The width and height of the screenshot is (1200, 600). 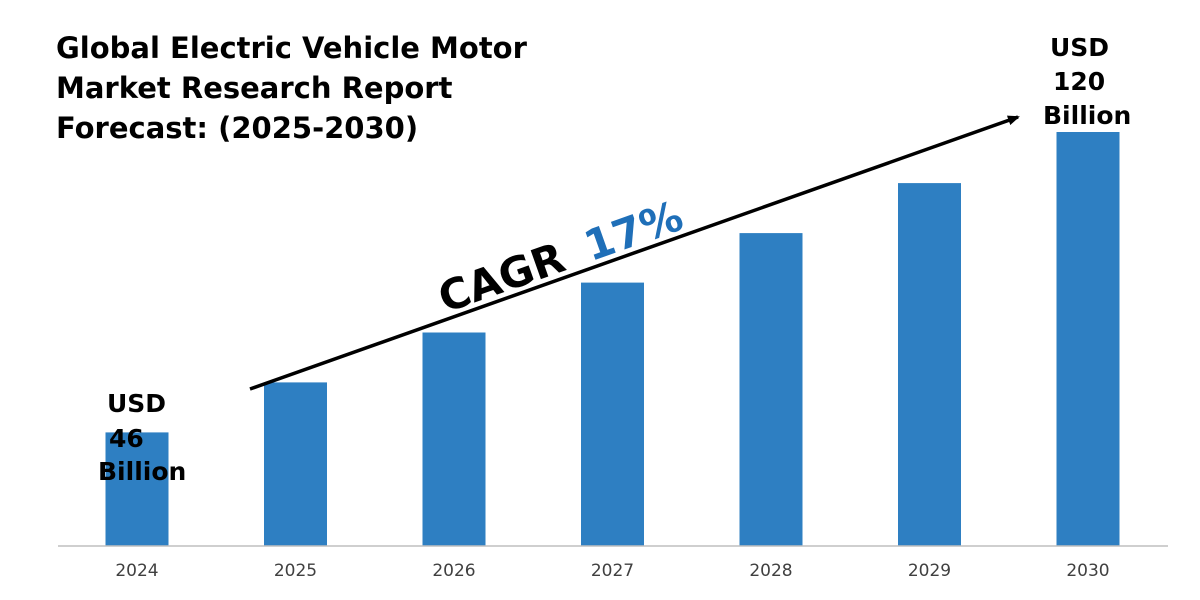 I want to click on x-tick-2027: 2027, so click(x=612, y=571).